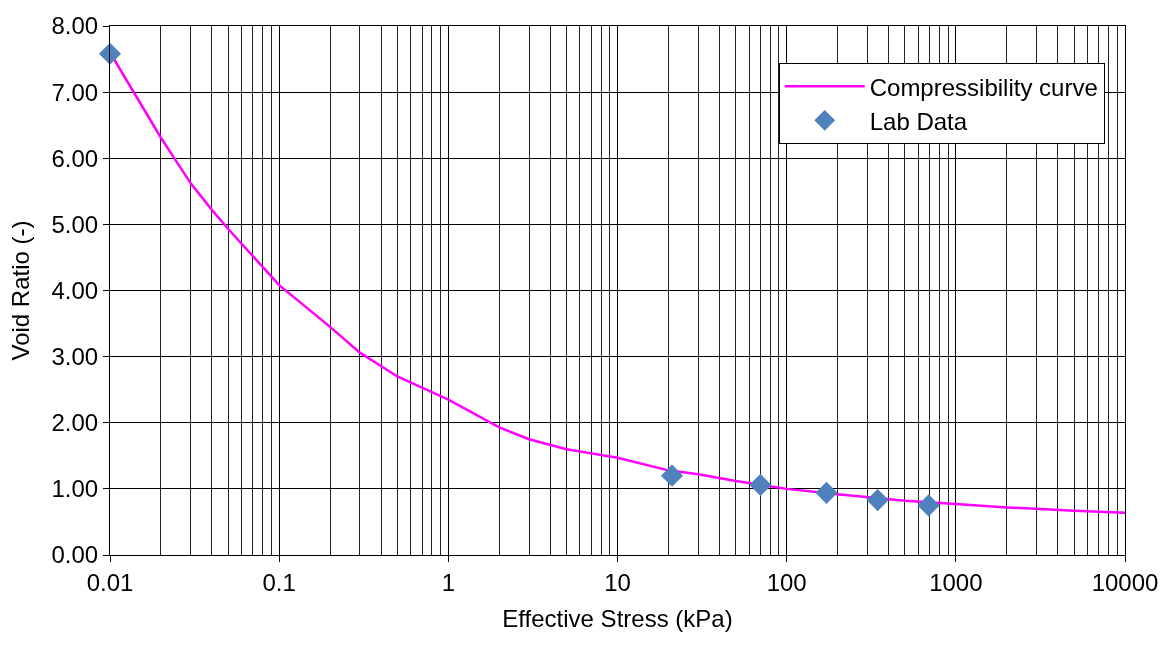 The image size is (1175, 655). What do you see at coordinates (75, 489) in the screenshot?
I see `y-tick-label: 1.00` at bounding box center [75, 489].